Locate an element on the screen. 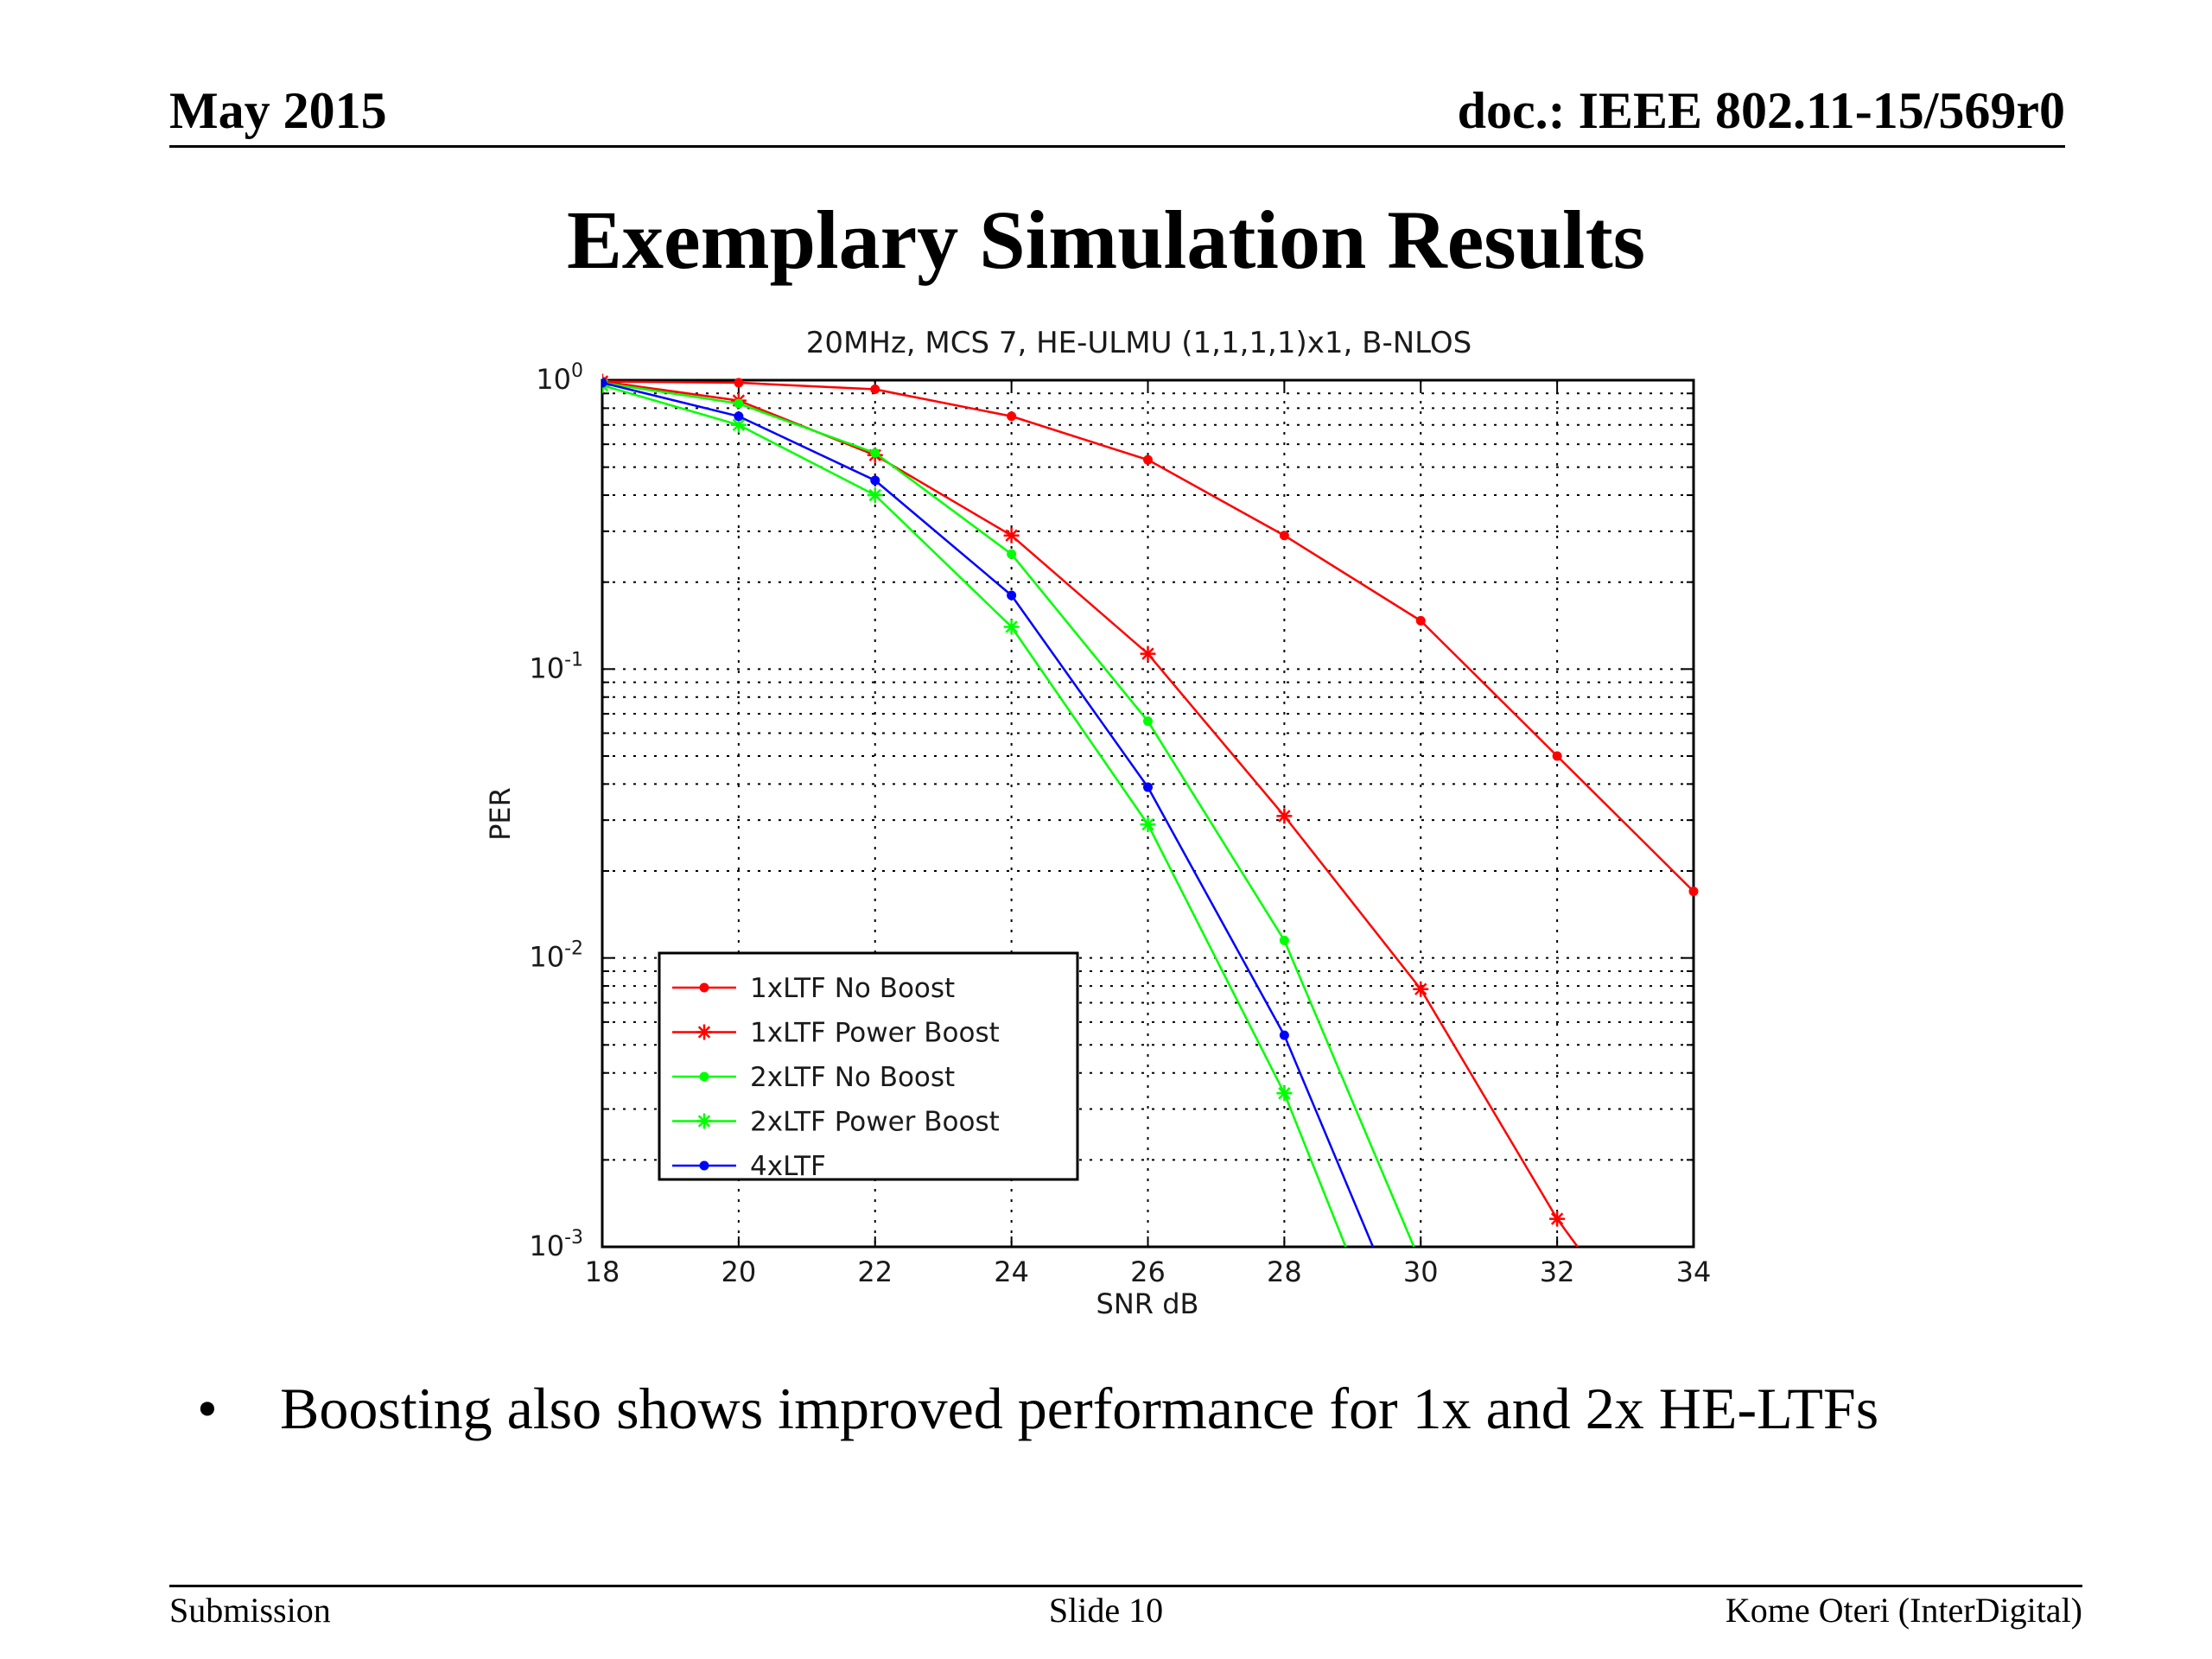 Image resolution: width=2212 pixels, height=1659 pixels. y-tick-label: 10⁰ is located at coordinates (559, 378).